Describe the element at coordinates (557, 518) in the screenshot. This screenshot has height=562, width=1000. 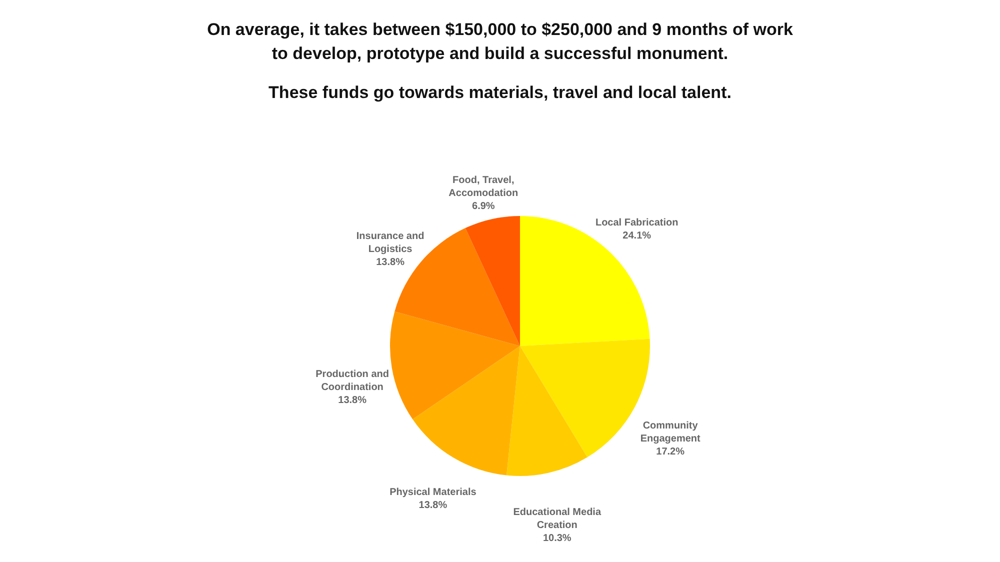
I see `slice-label: Educational Media Creation` at that location.